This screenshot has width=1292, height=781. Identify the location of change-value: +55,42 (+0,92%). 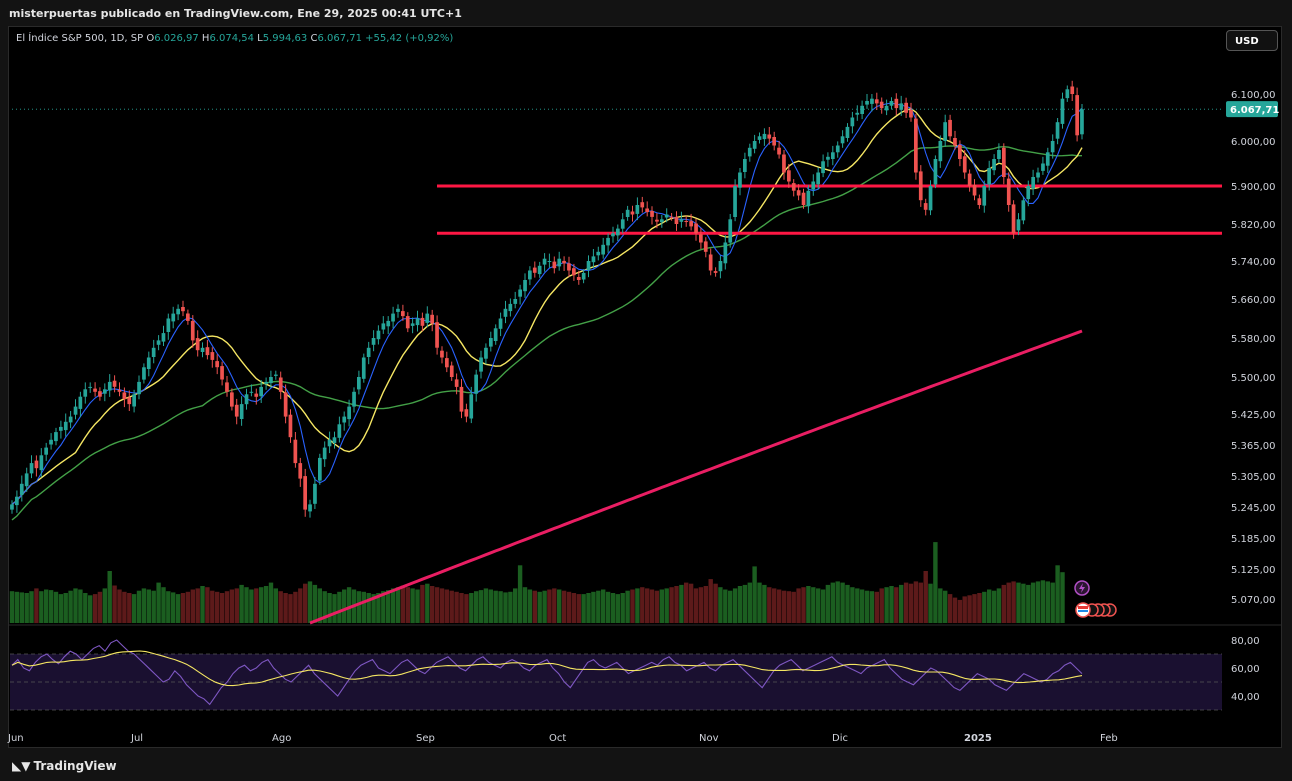
(409, 38).